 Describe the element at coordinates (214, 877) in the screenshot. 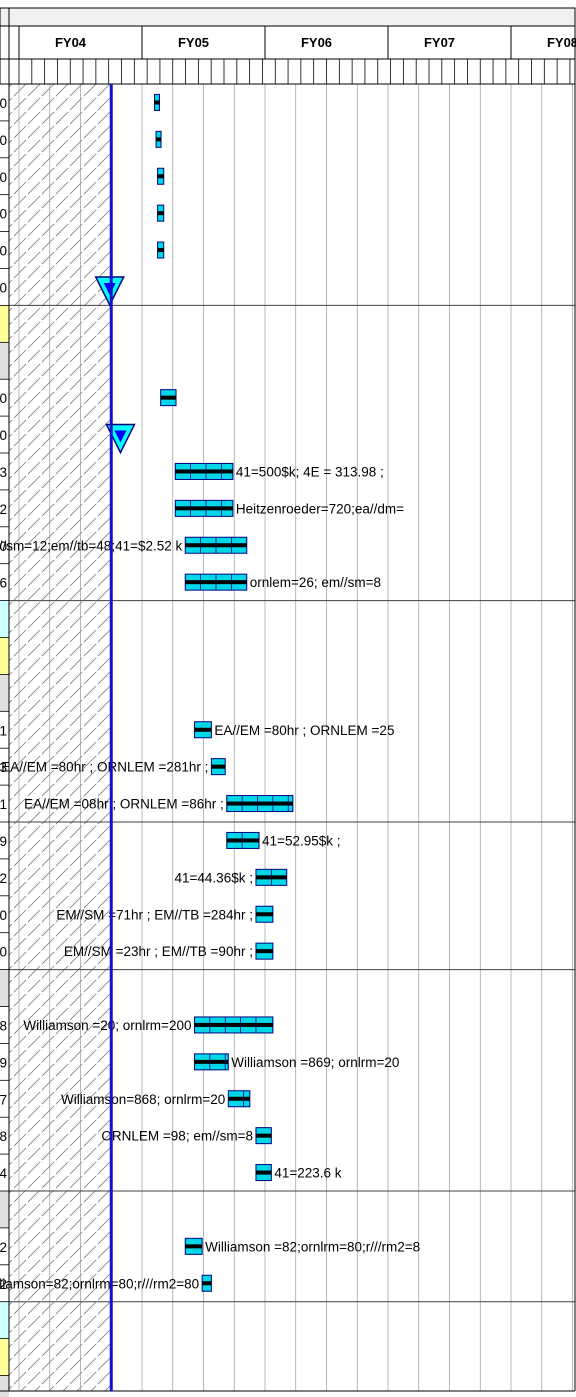

I see `task-label: 41=44.36$k ;` at that location.